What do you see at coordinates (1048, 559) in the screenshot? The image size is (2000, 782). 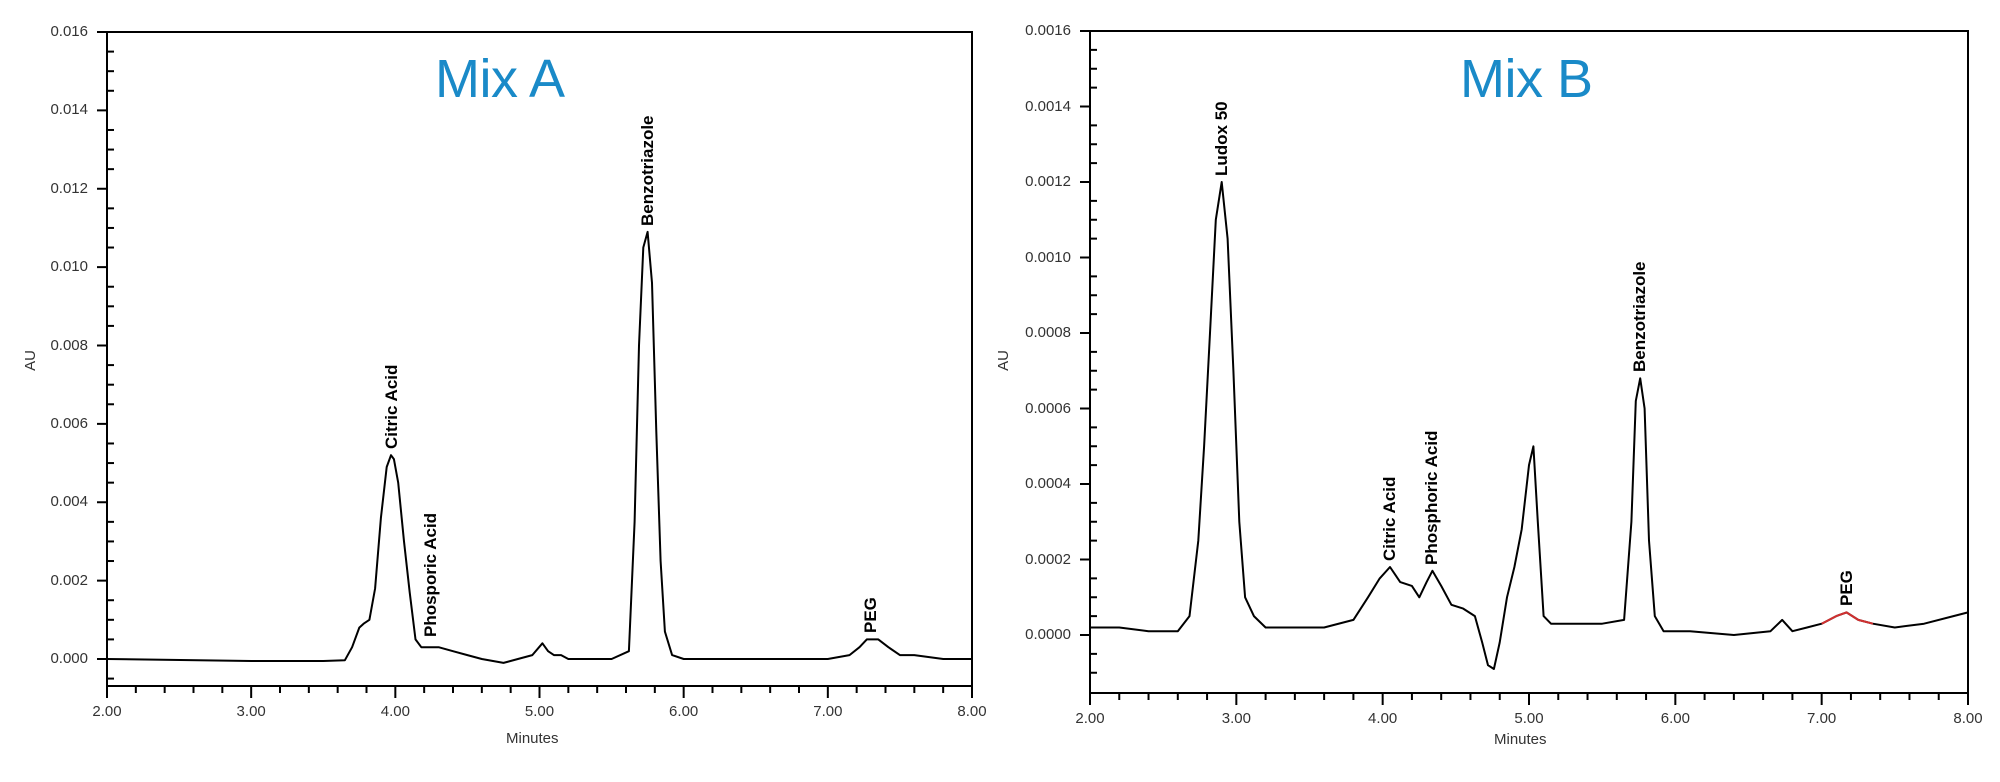 I see `y-tick-label: 0.0002` at bounding box center [1048, 559].